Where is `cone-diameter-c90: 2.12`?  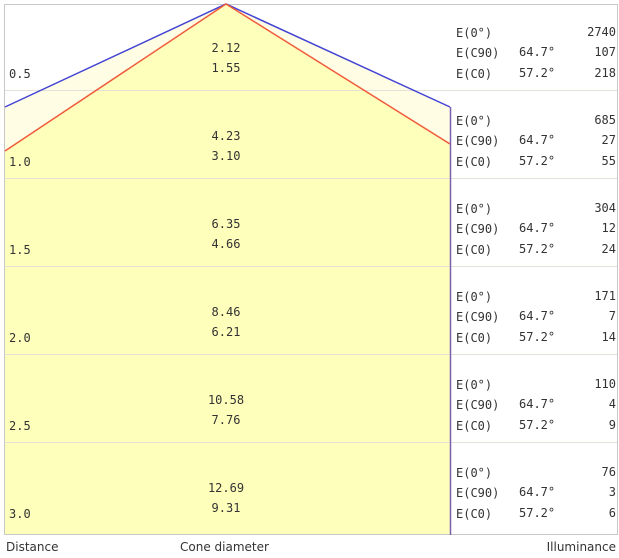
cone-diameter-c90: 2.12 is located at coordinates (226, 48).